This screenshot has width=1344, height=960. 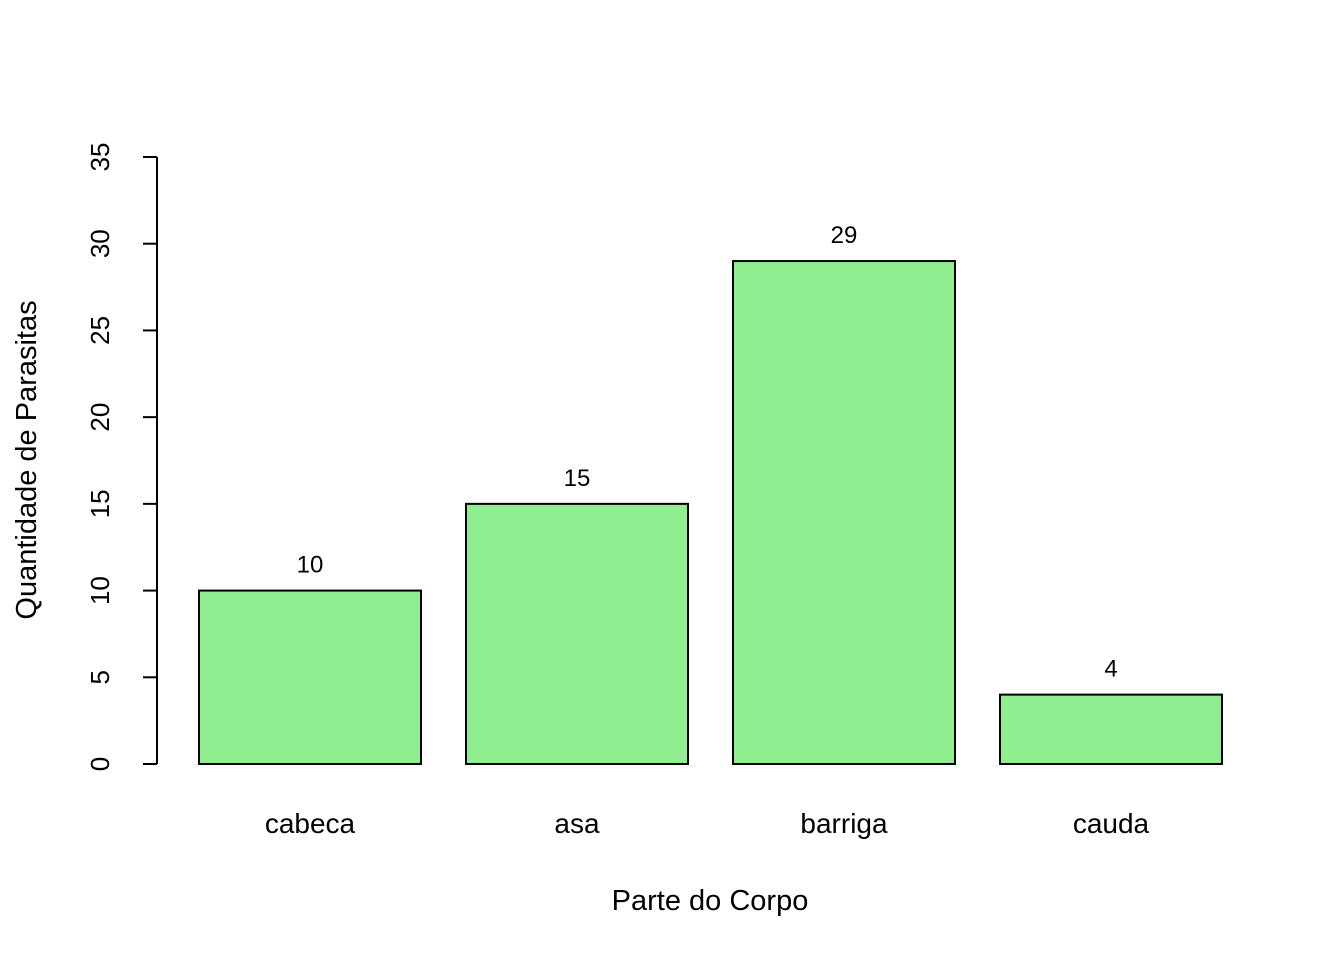 What do you see at coordinates (121, 457) in the screenshot?
I see `y-axis: 0 5 10 15 20 25 30 35` at bounding box center [121, 457].